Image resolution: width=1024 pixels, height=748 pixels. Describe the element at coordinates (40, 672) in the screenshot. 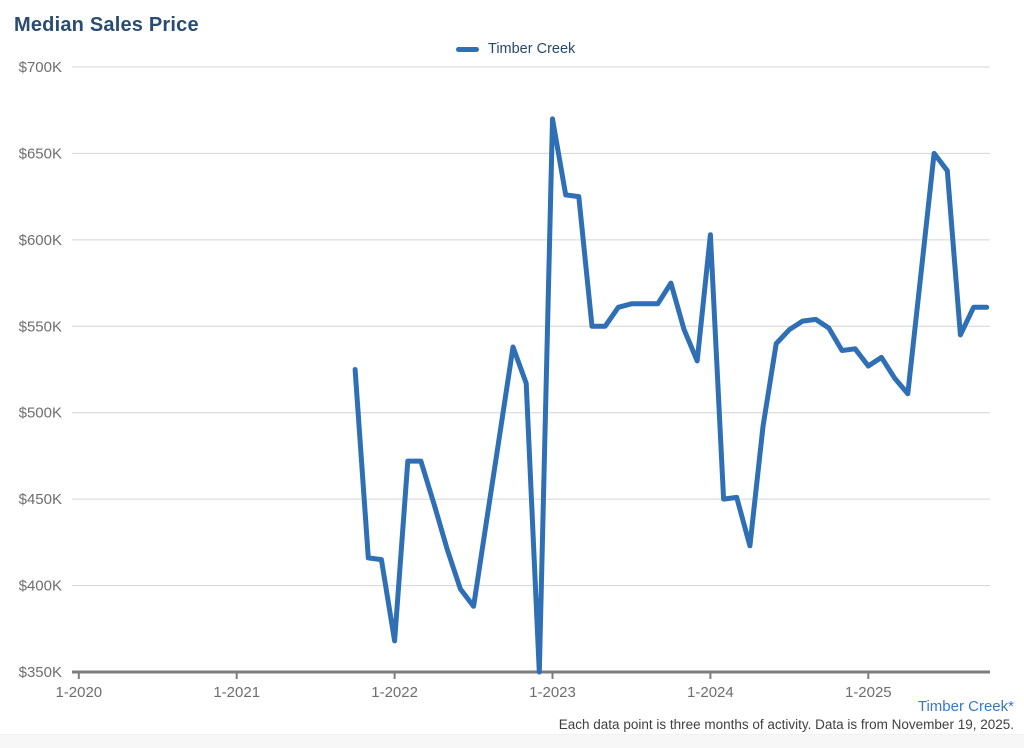

I see `y-axis-tick-label: $350K` at that location.